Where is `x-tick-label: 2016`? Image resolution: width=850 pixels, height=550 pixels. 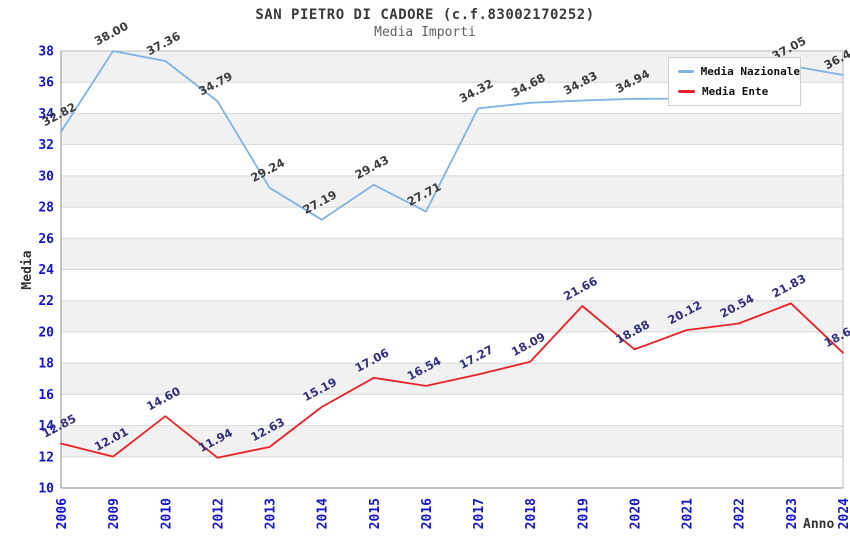 x-tick-label: 2016 is located at coordinates (427, 513).